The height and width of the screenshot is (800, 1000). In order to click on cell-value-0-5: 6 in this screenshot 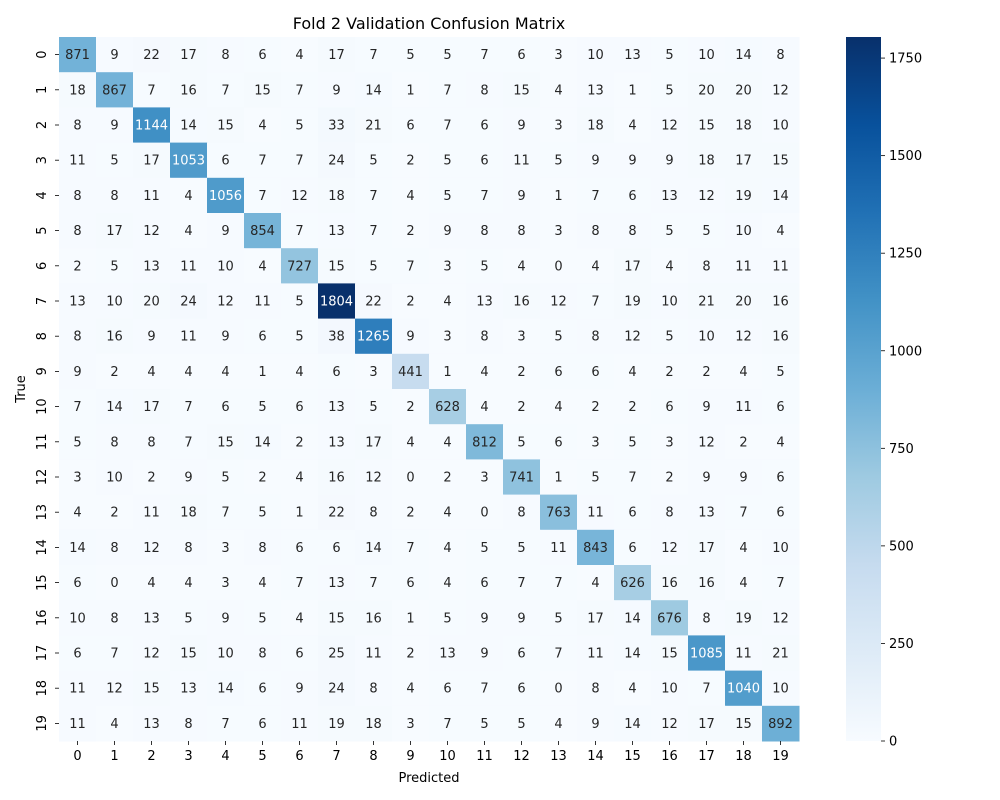, I will do `click(262, 55)`.